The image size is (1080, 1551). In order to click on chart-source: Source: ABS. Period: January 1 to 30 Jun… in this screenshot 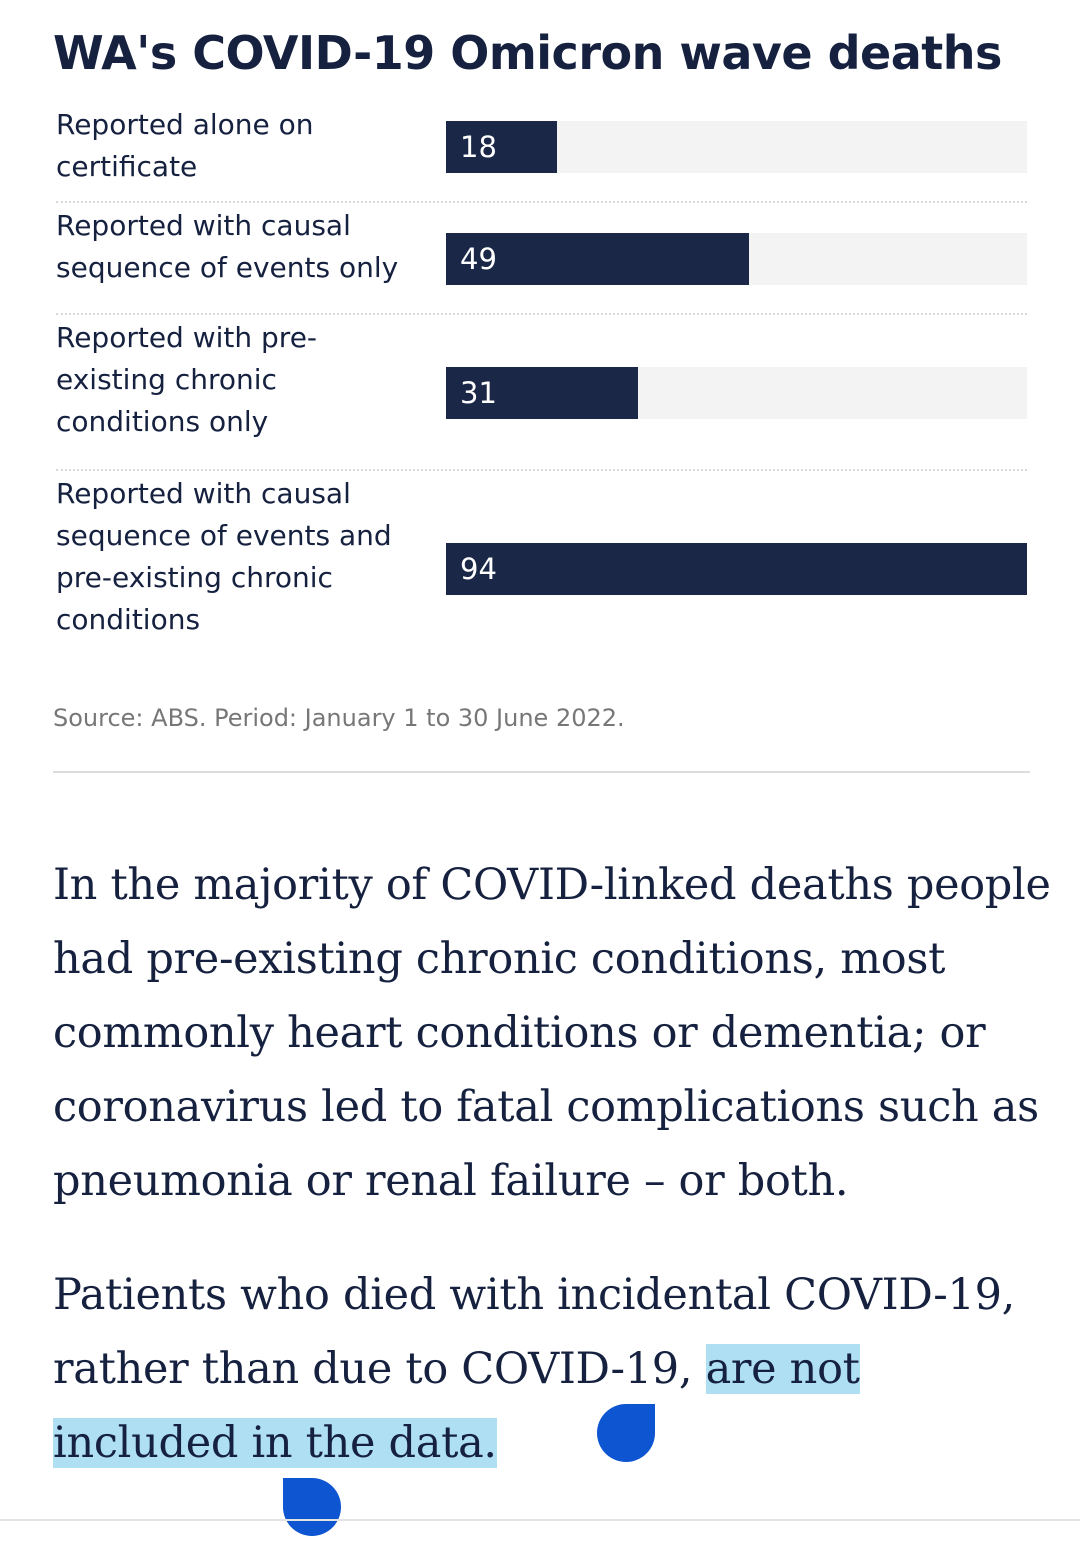, I will do `click(339, 718)`.